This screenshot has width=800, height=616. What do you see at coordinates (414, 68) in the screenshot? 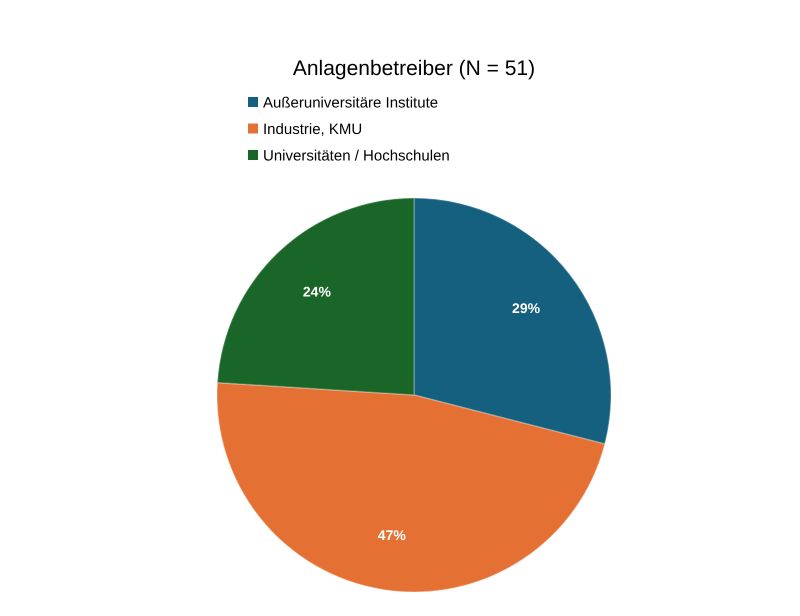
I see `chart-title: Anlagenbetreiber (N = 51)` at bounding box center [414, 68].